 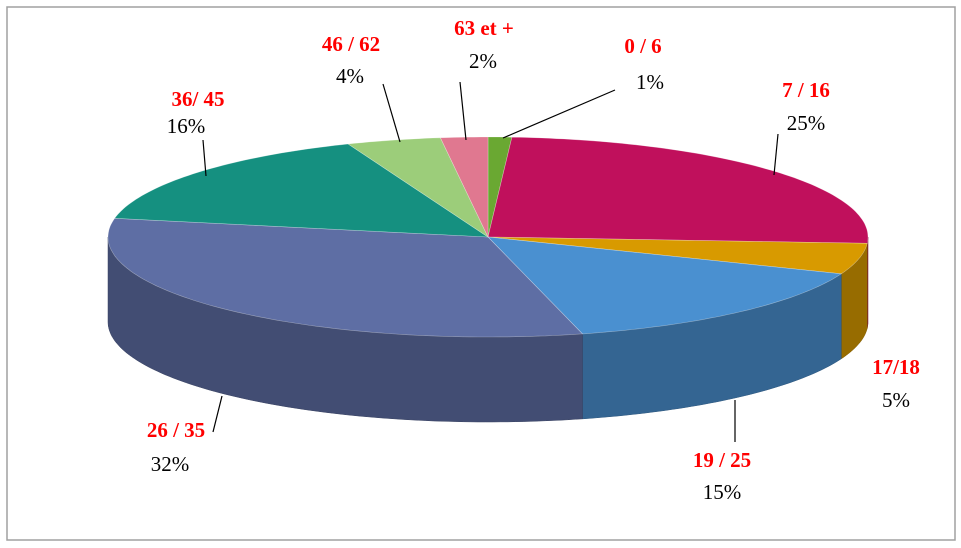 I want to click on value-label: 2%, so click(x=483, y=61).